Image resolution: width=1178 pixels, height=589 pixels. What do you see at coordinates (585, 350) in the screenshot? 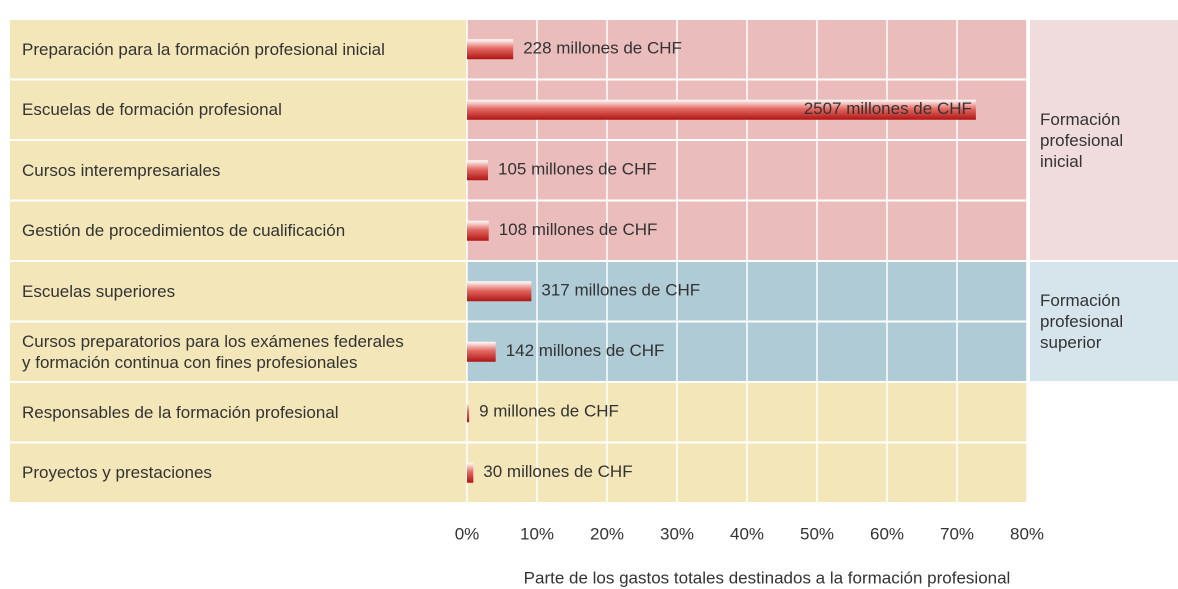
I see `bar-annotation: 142 millones de CHF` at bounding box center [585, 350].